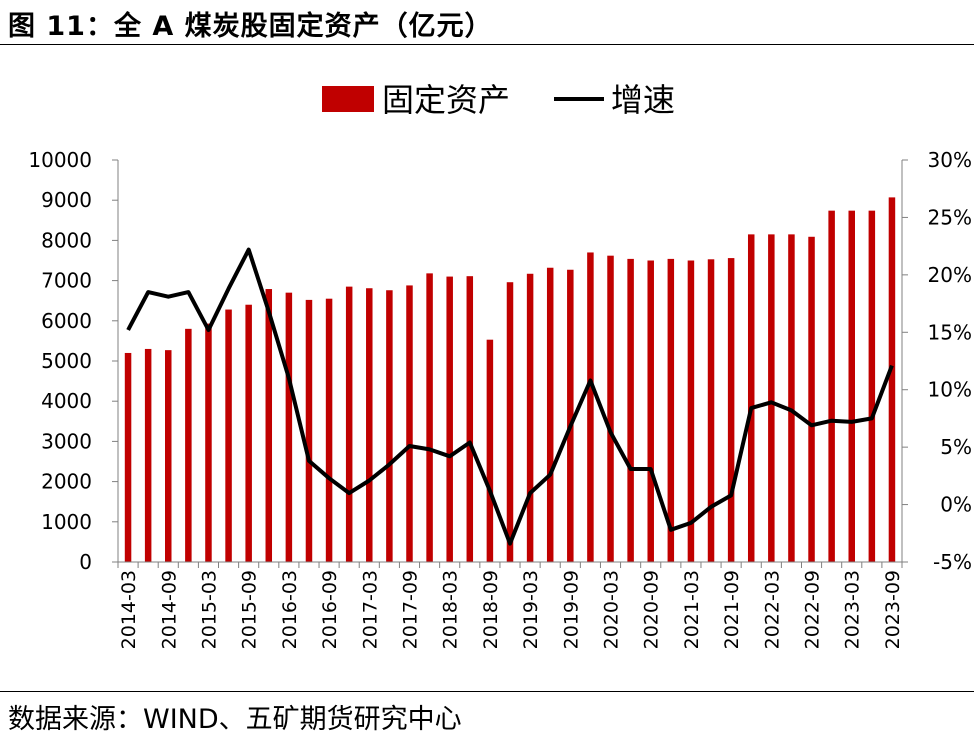  I want to click on legend-label-bars: 固定资产, so click(446, 100).